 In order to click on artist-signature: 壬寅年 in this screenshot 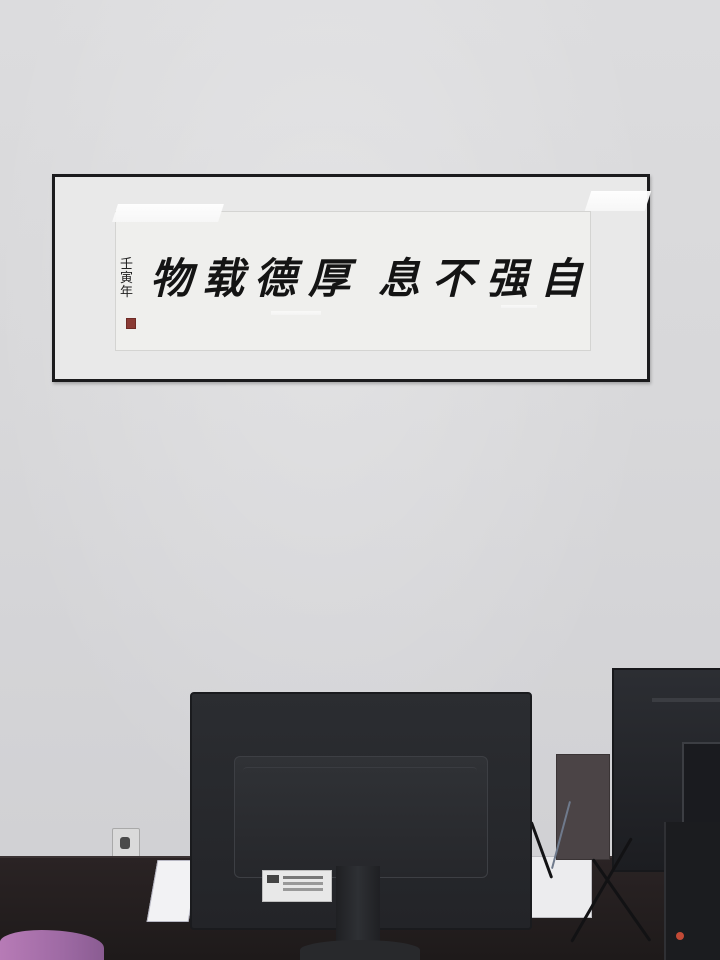, I will do `click(127, 278)`.